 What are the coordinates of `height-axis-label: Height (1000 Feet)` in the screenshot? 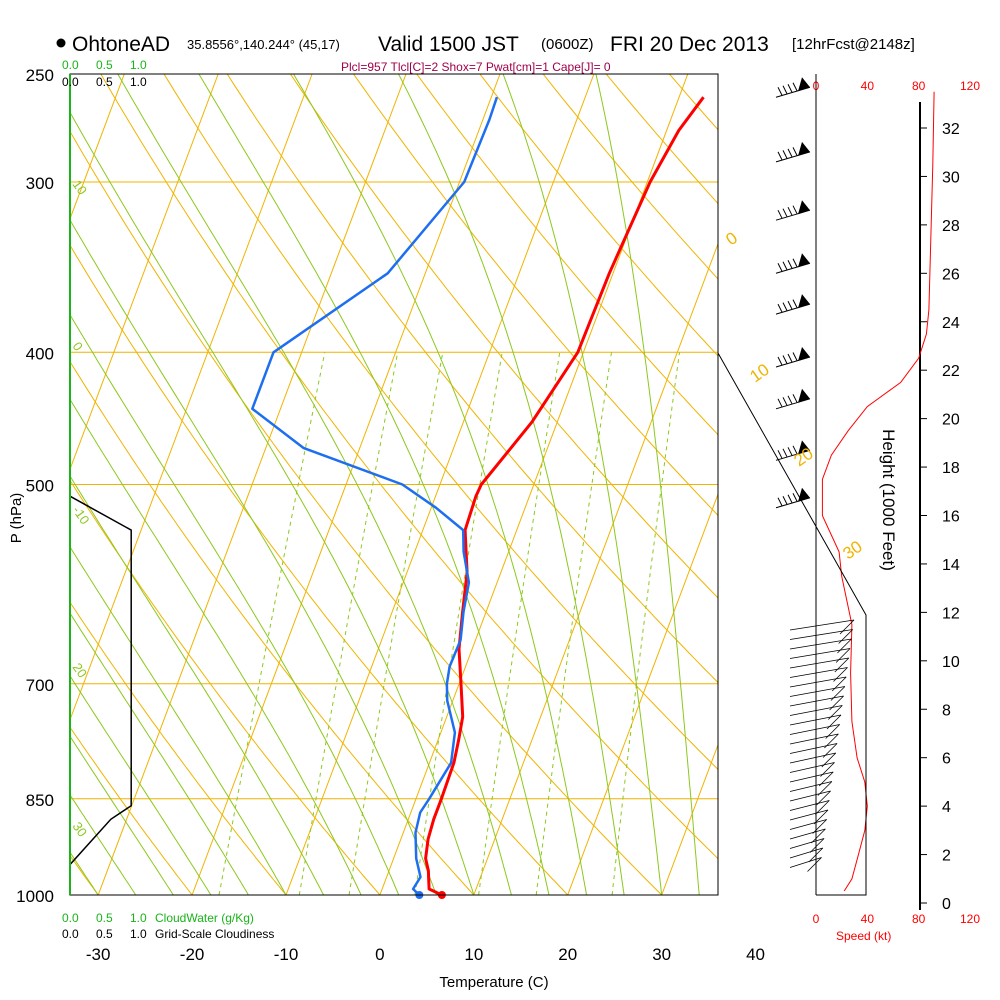 It's located at (888, 500).